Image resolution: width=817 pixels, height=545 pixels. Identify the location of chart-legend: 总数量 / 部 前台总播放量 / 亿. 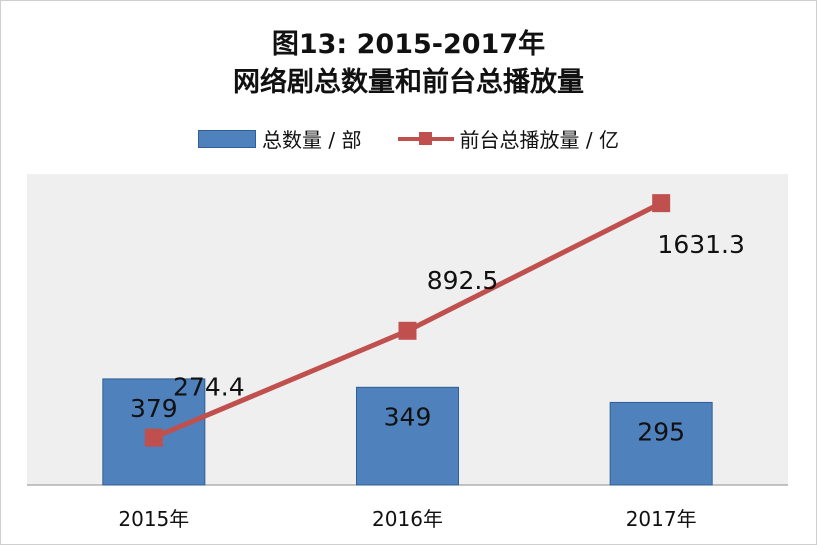
(408, 138).